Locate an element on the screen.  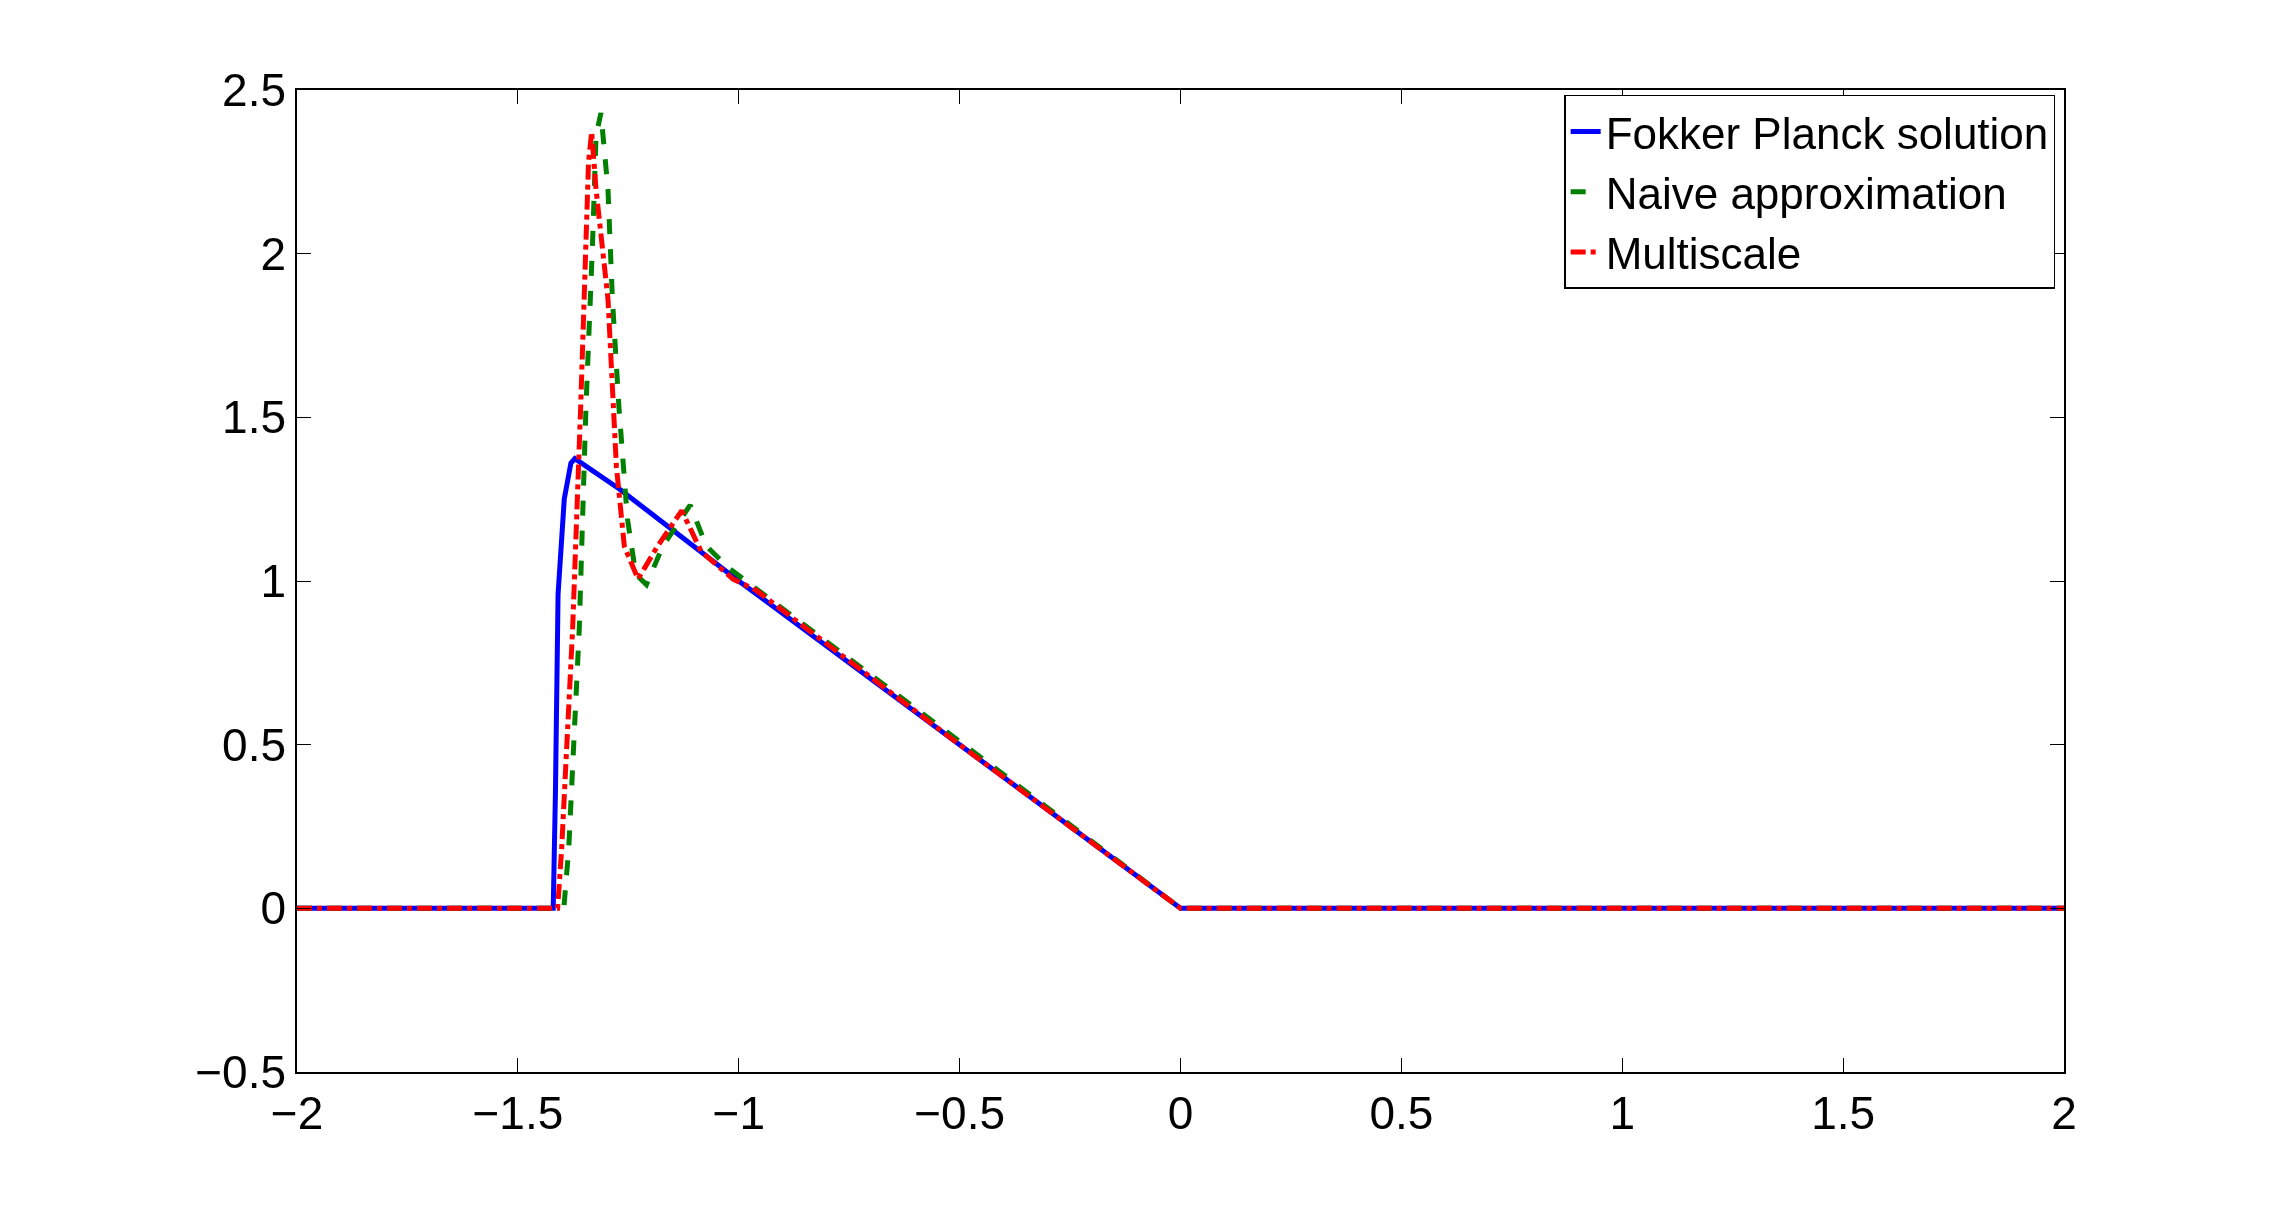
x-tick-label: −1 is located at coordinates (738, 1112).